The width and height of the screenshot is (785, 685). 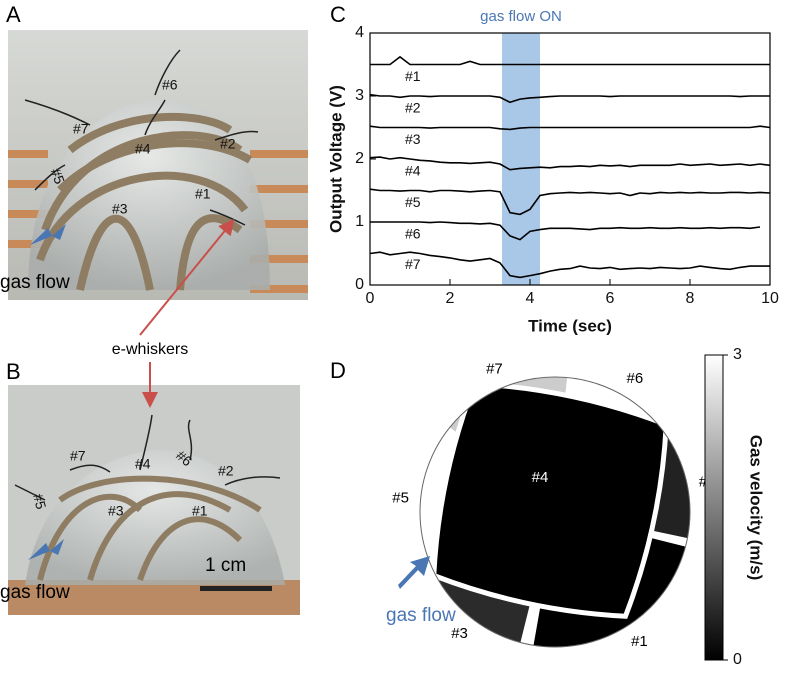 What do you see at coordinates (359, 284) in the screenshot?
I see `y-tick-label: 0` at bounding box center [359, 284].